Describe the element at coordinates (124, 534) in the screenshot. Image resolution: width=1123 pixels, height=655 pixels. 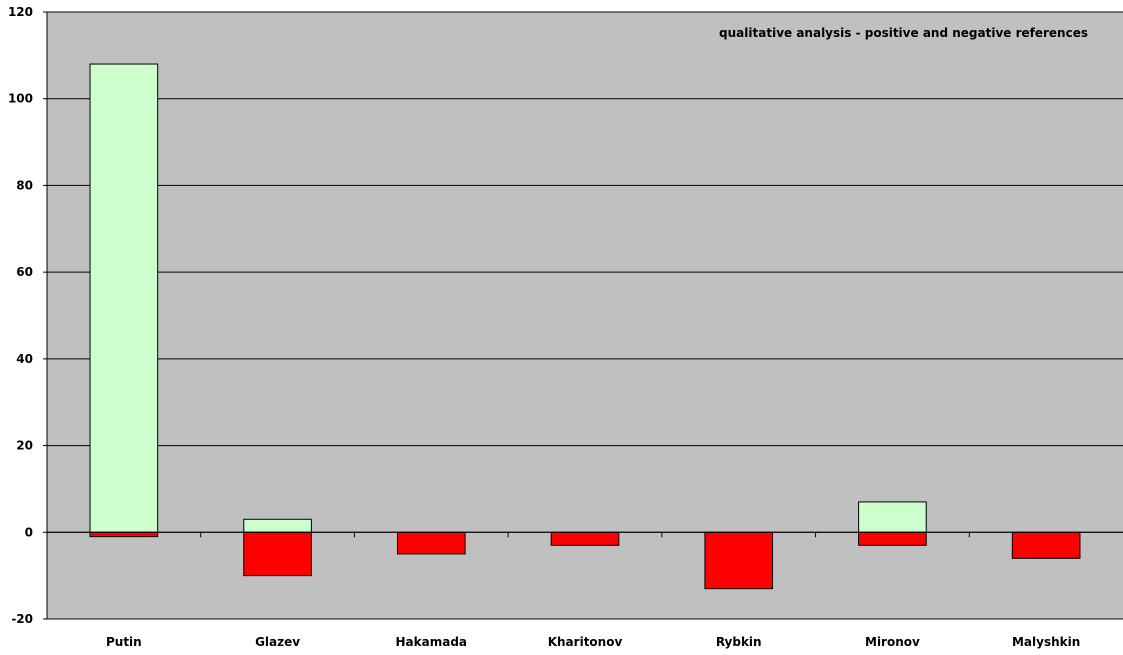
I see `negative-bar-putin` at that location.